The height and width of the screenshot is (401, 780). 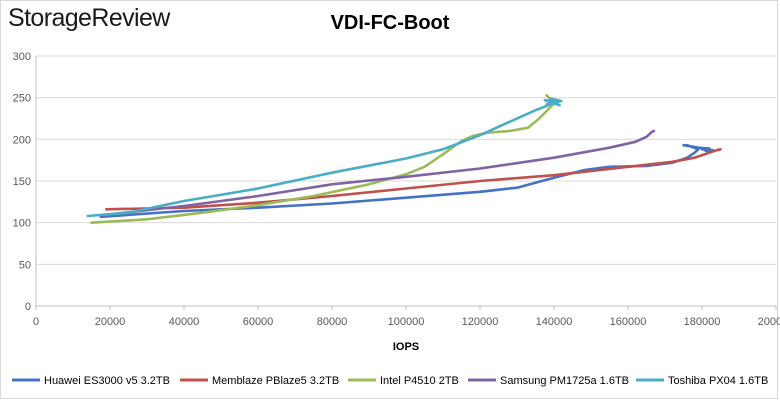 What do you see at coordinates (718, 381) in the screenshot?
I see `legend-label: Toshiba PX04 1.6TB` at bounding box center [718, 381].